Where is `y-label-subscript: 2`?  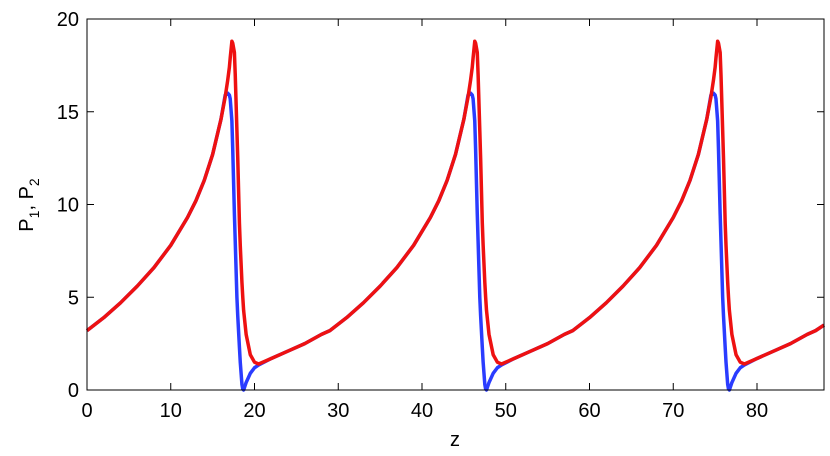 y-label-subscript: 2 is located at coordinates (34, 182).